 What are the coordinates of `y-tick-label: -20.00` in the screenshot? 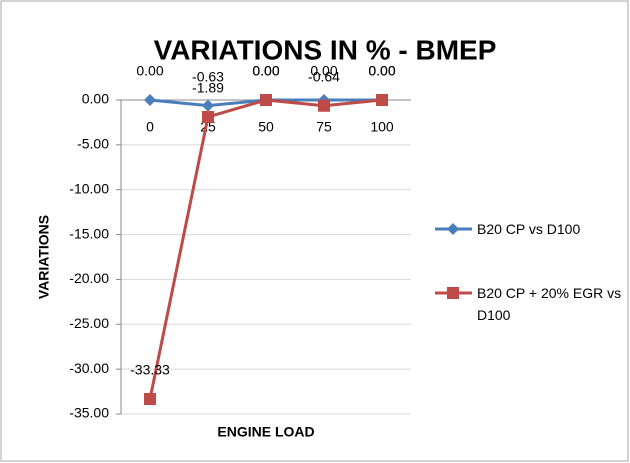 It's located at (89, 278).